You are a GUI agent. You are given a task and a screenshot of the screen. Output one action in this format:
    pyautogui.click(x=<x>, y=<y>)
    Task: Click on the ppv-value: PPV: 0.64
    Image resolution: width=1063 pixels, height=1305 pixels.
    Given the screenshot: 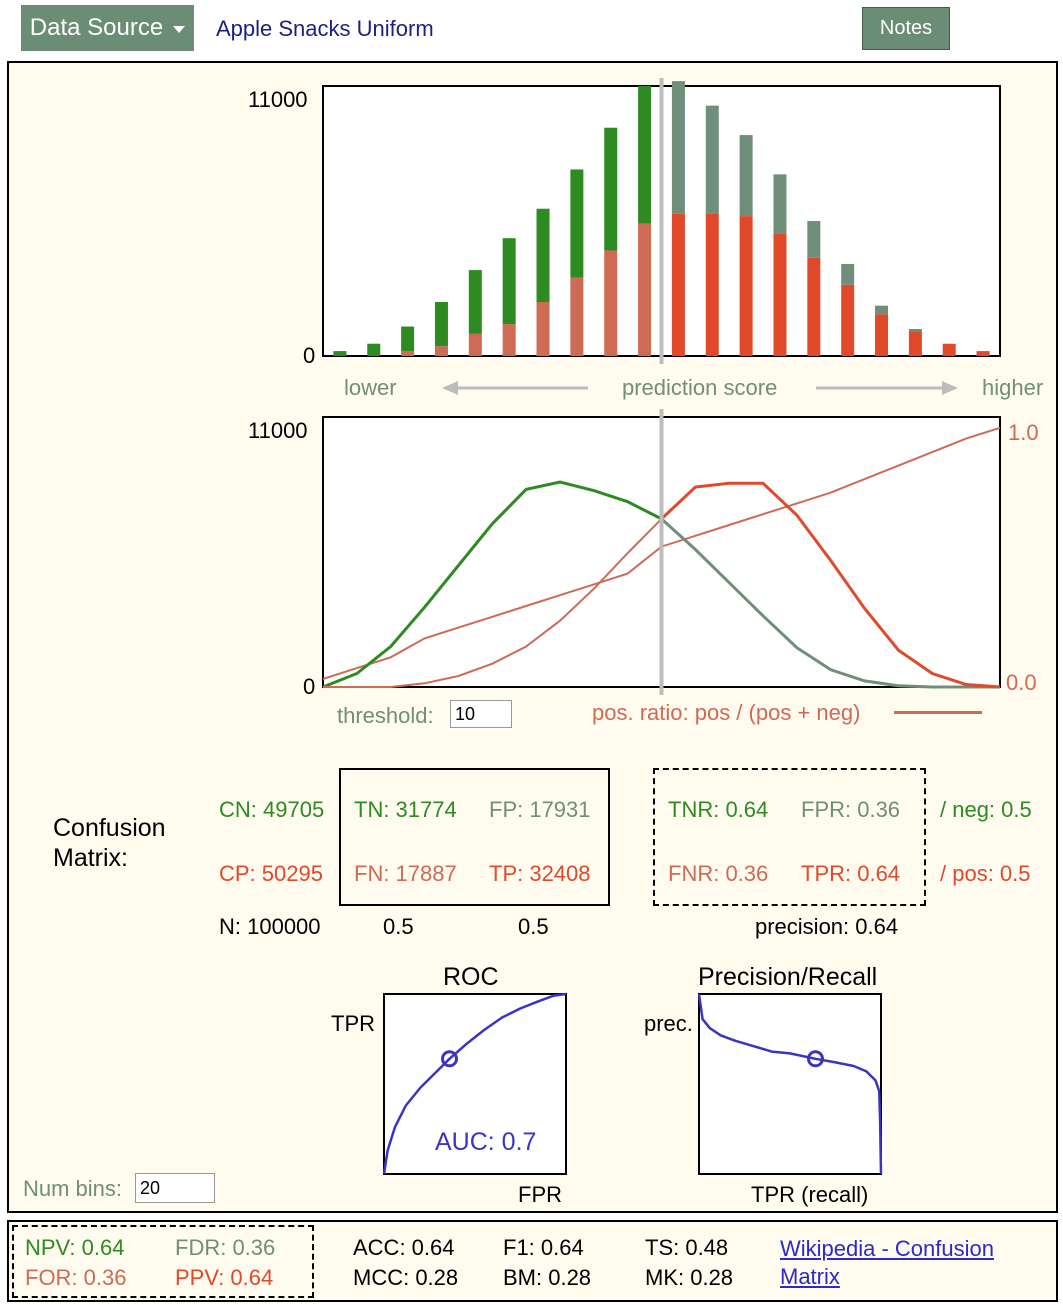 What is the action you would take?
    pyautogui.click(x=224, y=1277)
    